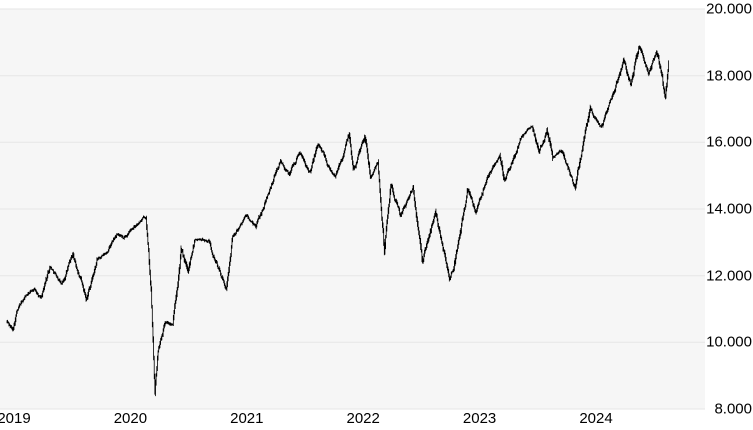 Image resolution: width=753 pixels, height=430 pixels. I want to click on x-axis-label: 2023, so click(479, 418).